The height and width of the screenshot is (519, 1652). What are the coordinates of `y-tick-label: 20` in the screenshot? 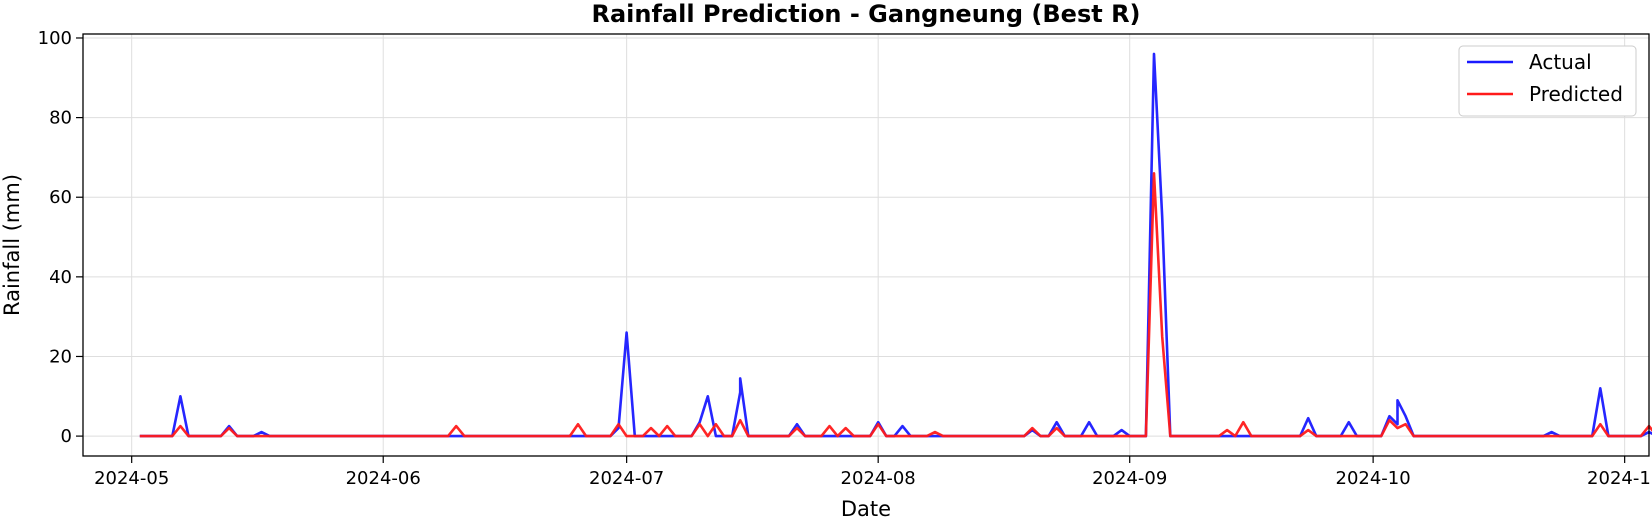 It's located at (60, 356).